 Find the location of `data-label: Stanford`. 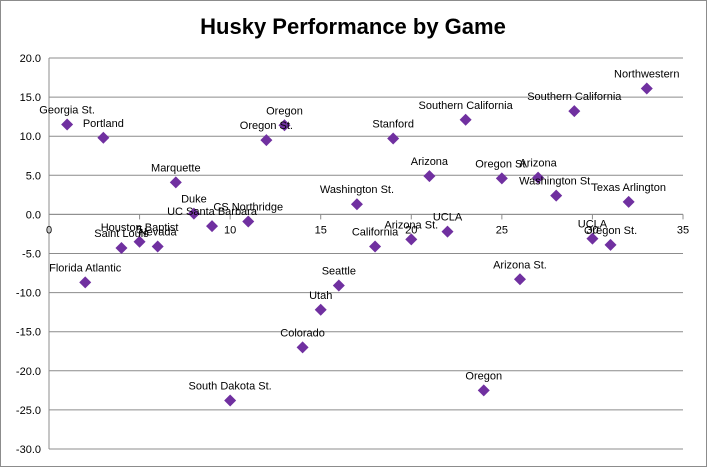

data-label: Stanford is located at coordinates (393, 125).